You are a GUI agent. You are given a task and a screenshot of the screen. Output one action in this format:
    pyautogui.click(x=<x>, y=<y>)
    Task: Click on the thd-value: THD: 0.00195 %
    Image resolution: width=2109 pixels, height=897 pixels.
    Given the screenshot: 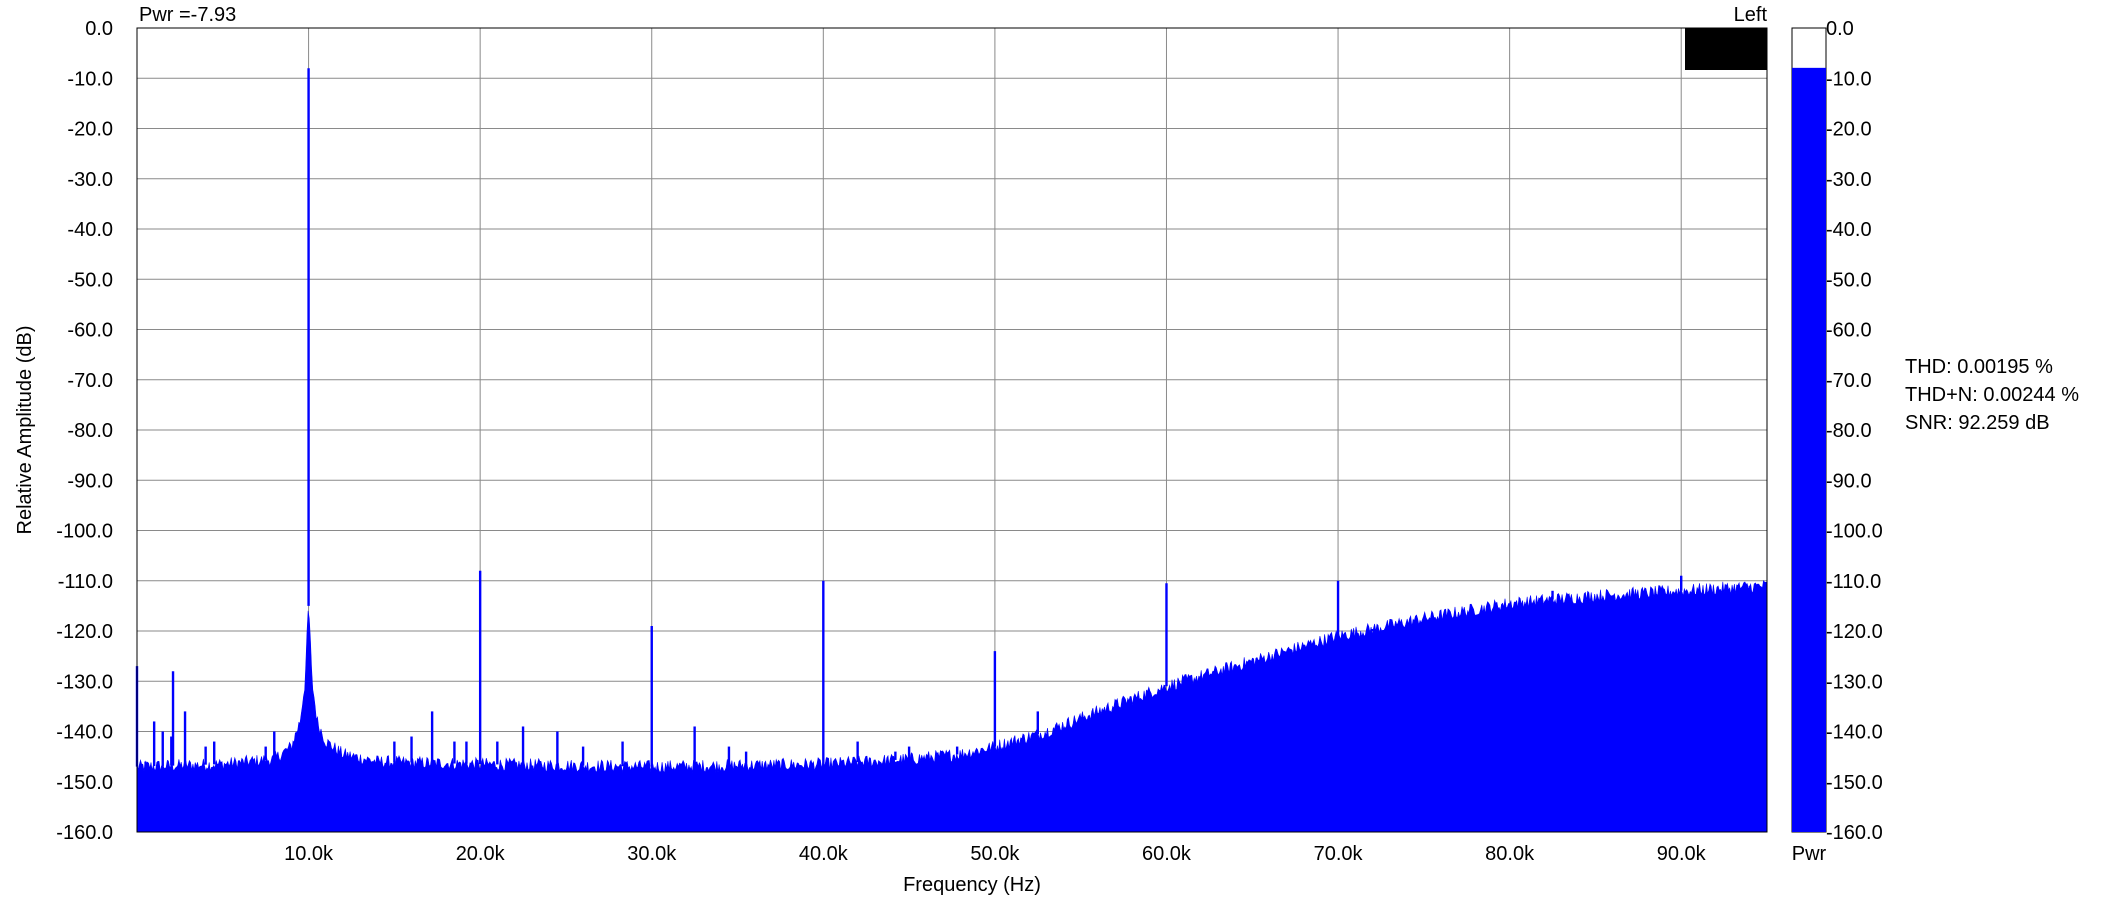 What is the action you would take?
    pyautogui.click(x=1979, y=367)
    